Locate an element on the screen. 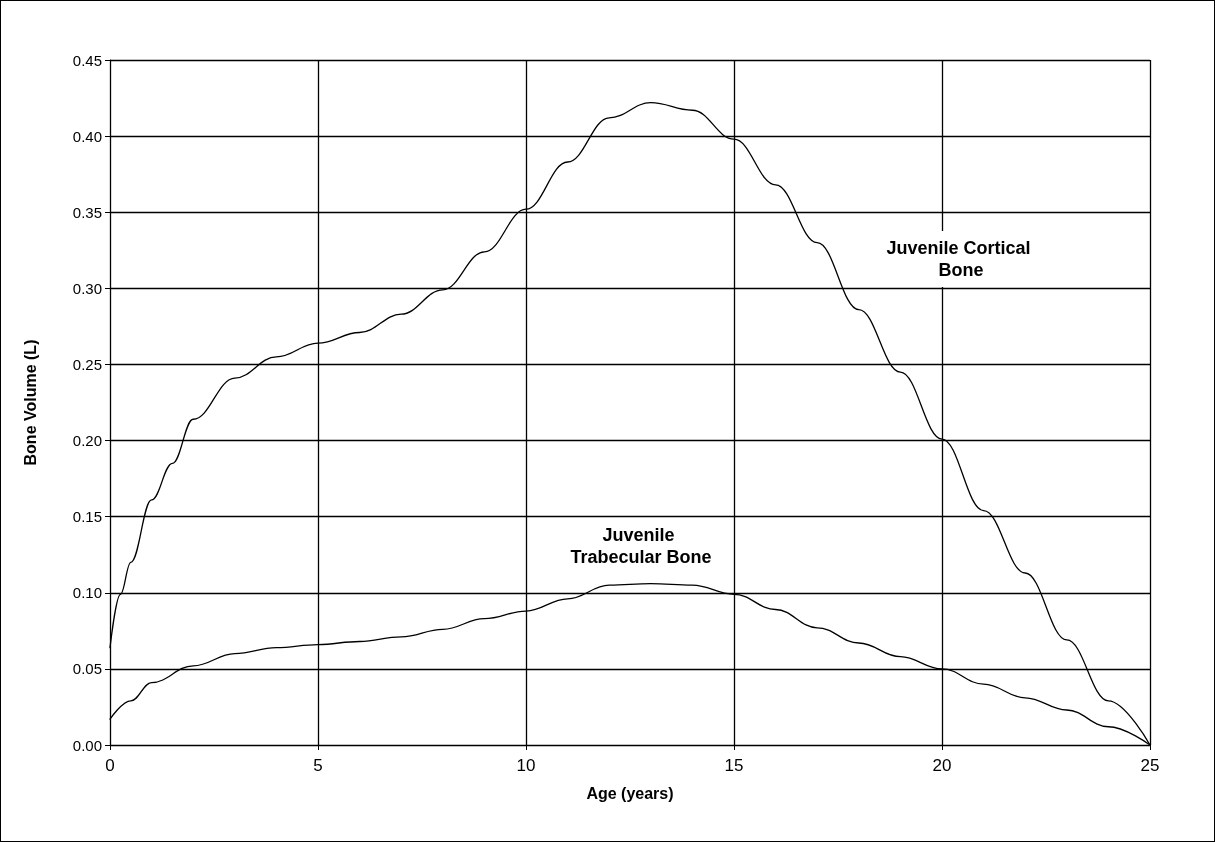 The height and width of the screenshot is (842, 1215). y-tick-label: 0.05 is located at coordinates (87, 669).